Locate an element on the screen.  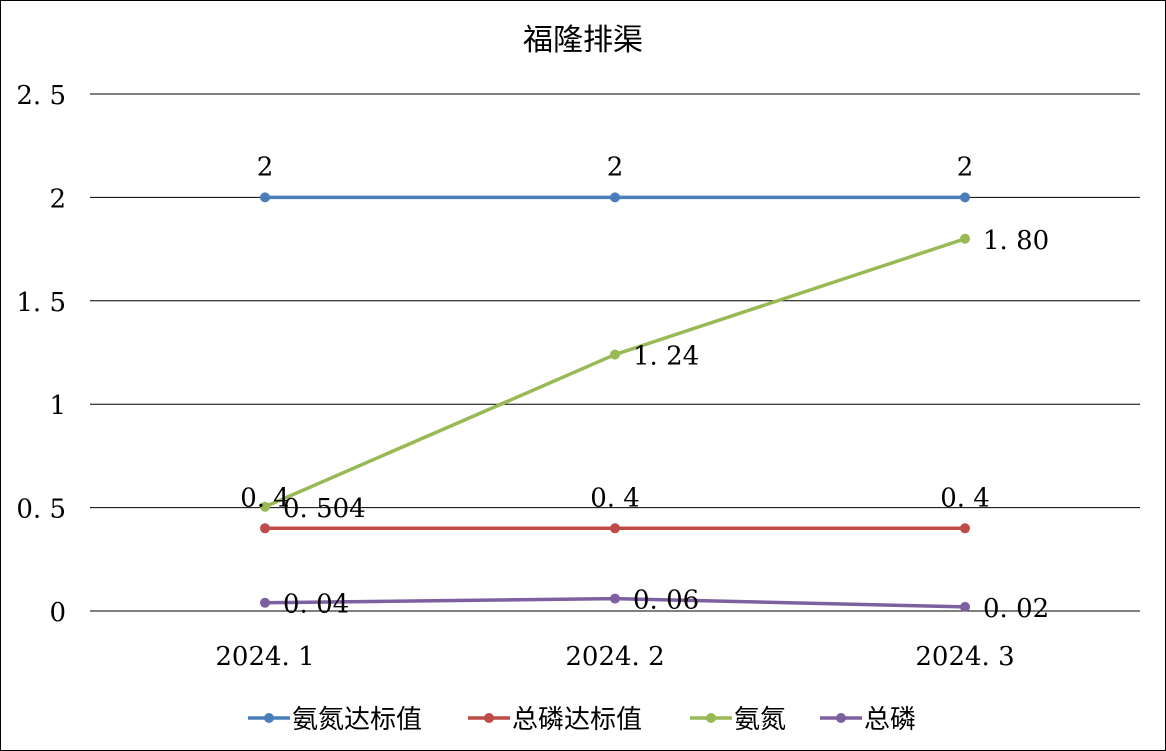
y-tick-label: 2 is located at coordinates (57, 199).